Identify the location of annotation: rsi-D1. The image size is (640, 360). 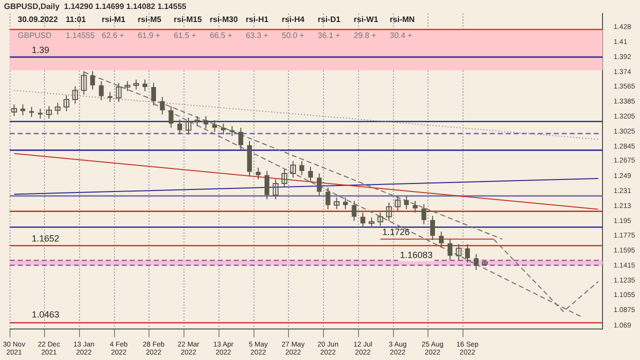
(329, 19).